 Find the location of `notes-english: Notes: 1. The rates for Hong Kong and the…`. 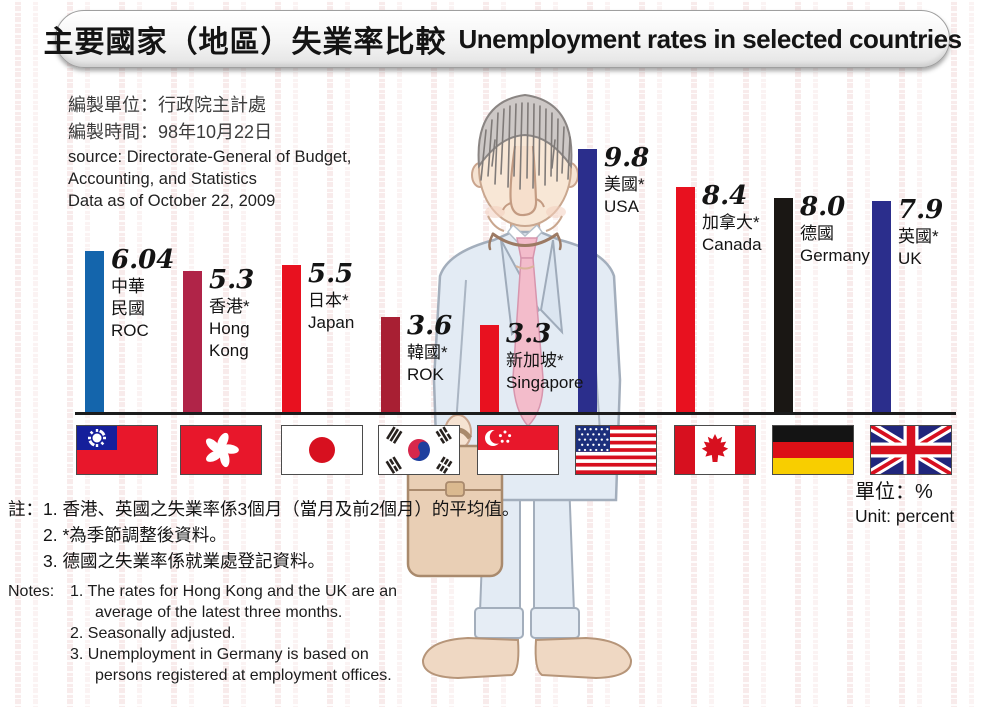

notes-english: Notes: 1. The rates for Hong Kong and the… is located at coordinates (202, 633).